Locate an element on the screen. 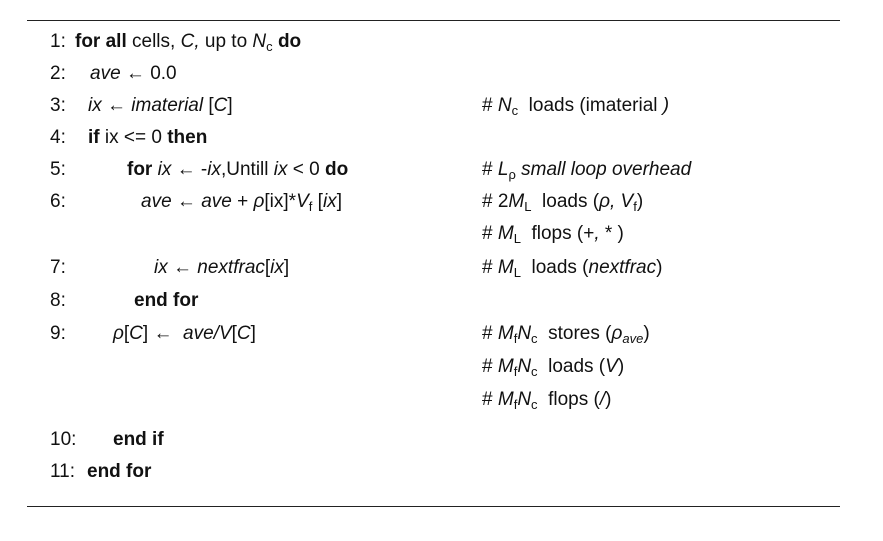 Image resolution: width=883 pixels, height=541 pixels. comment-text: # Lρ small loop overhead is located at coordinates (587, 170).